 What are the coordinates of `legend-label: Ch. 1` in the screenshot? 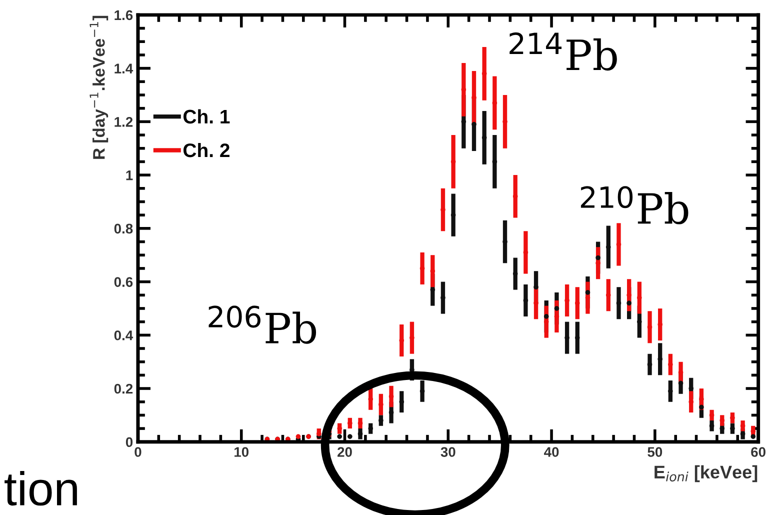 It's located at (207, 116).